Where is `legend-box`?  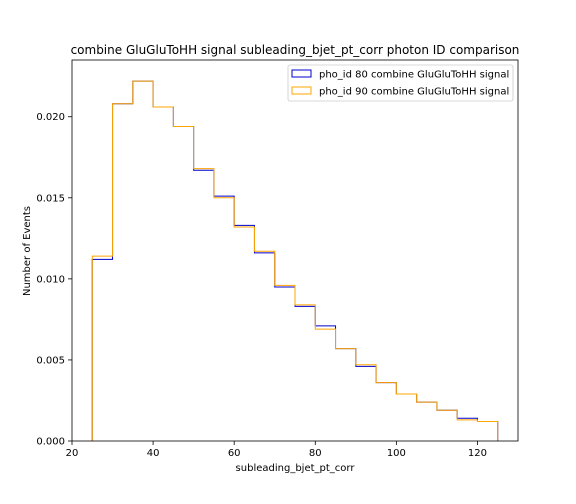
legend-box is located at coordinates (400, 83).